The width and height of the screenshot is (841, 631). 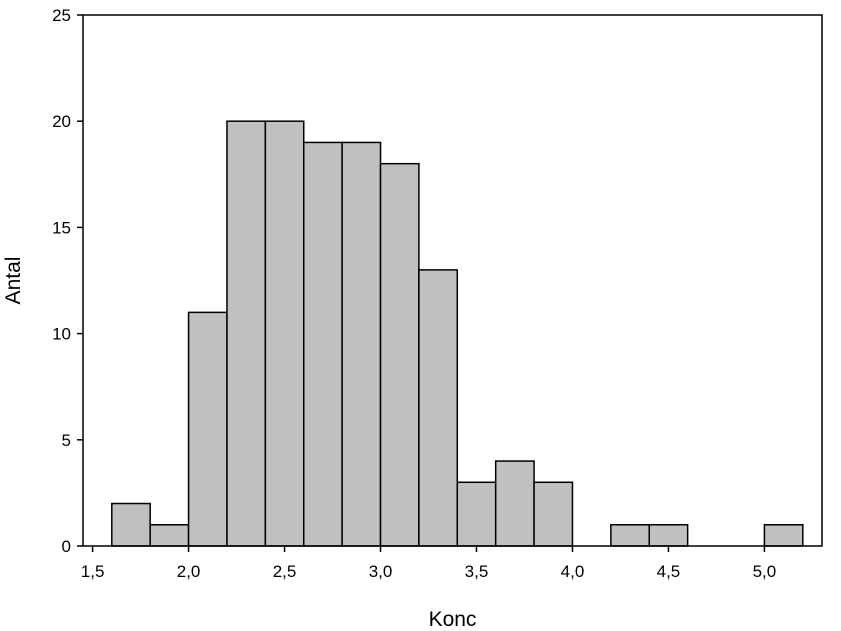 I want to click on y-tick-label: 20, so click(x=61, y=121).